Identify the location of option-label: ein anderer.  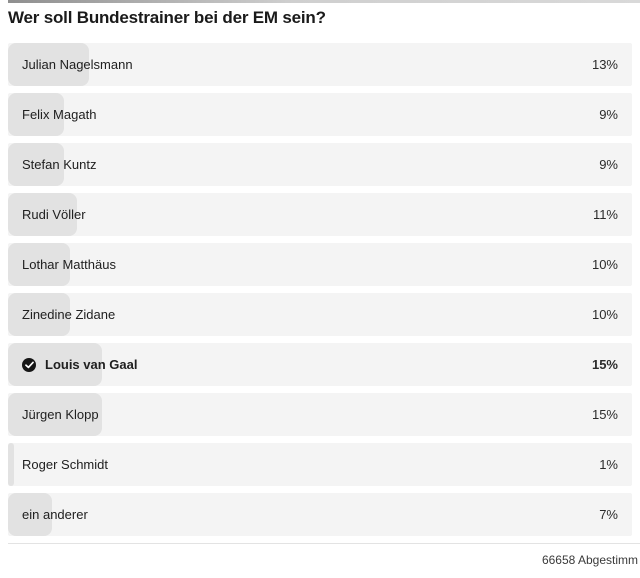
(55, 514).